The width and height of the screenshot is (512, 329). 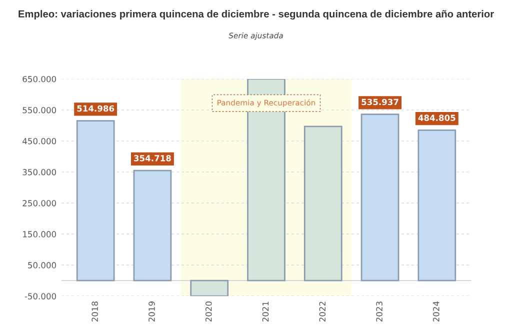 What do you see at coordinates (42, 265) in the screenshot?
I see `y-tick-label: 50.000` at bounding box center [42, 265].